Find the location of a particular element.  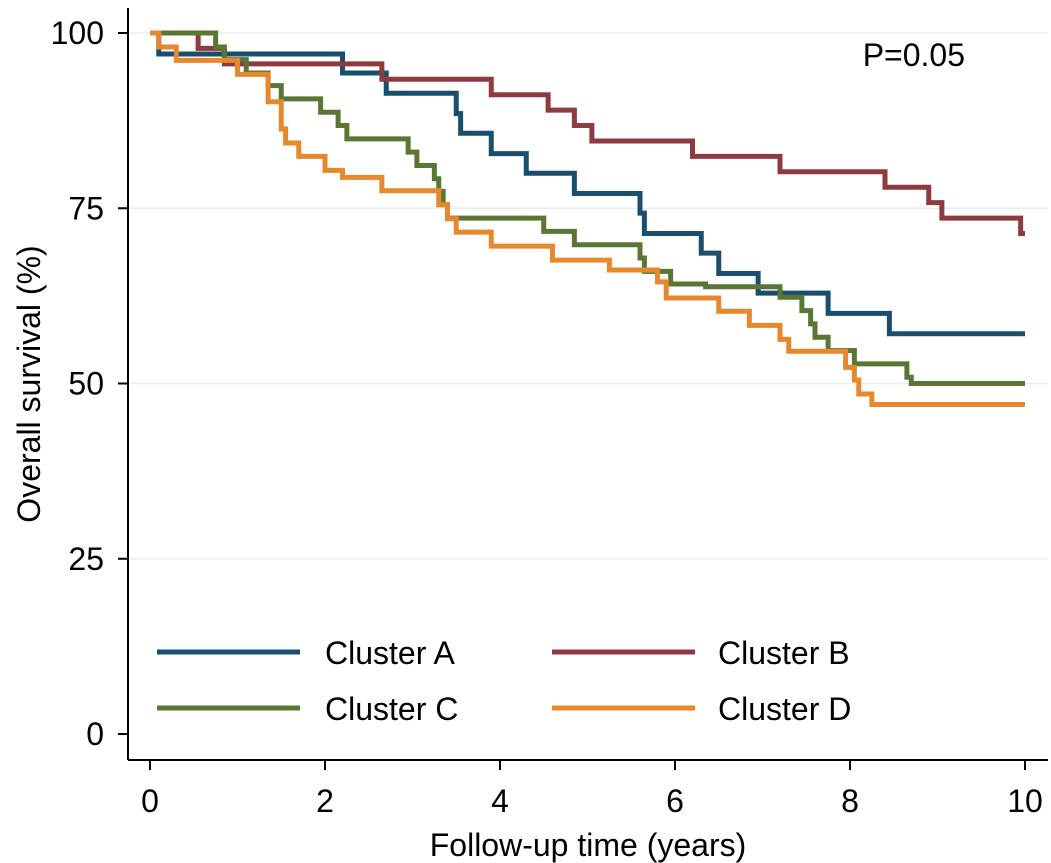

legend-label-cluster-c: Cluster C is located at coordinates (391, 709).